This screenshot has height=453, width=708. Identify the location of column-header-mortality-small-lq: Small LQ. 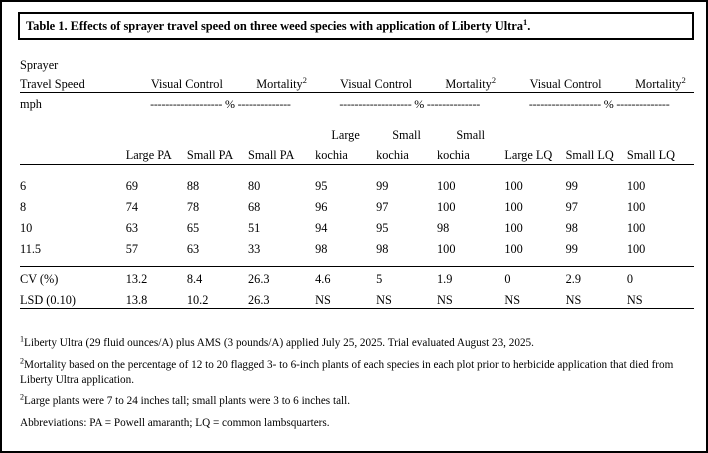
(660, 154).